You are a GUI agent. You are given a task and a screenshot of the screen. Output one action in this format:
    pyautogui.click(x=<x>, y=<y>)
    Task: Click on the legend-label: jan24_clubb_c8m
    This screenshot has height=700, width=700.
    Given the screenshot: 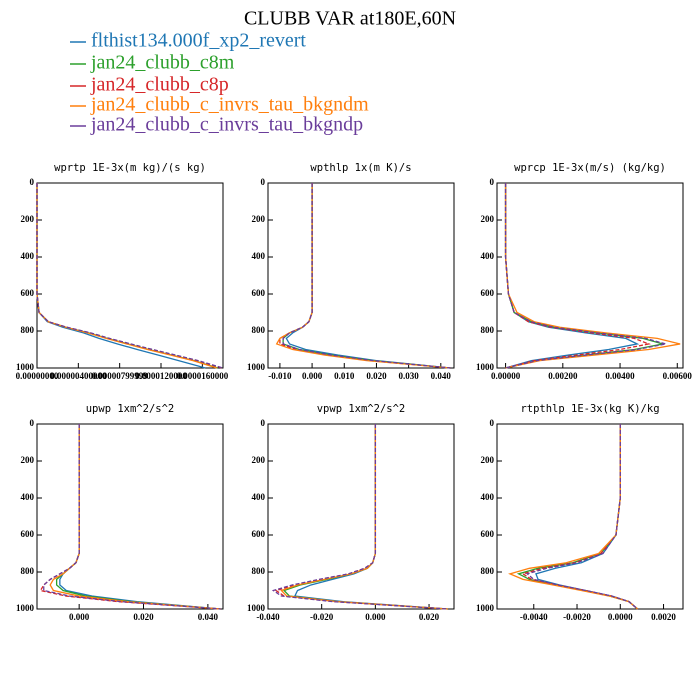 What is the action you would take?
    pyautogui.click(x=162, y=63)
    